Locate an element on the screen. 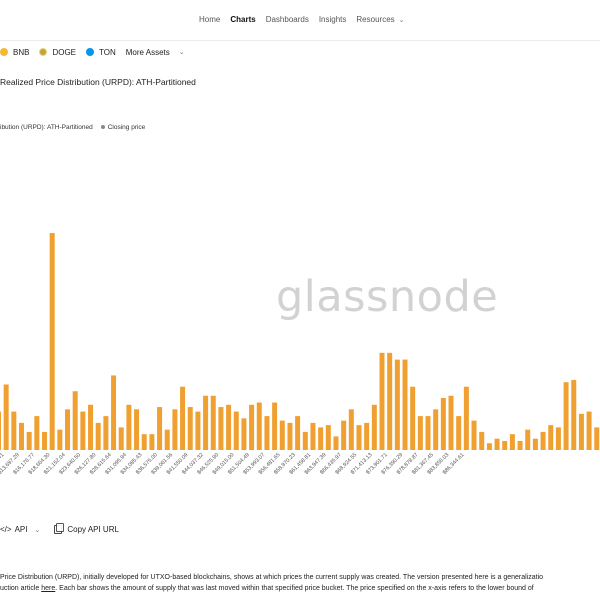  nav-insights: Insights is located at coordinates (332, 19).